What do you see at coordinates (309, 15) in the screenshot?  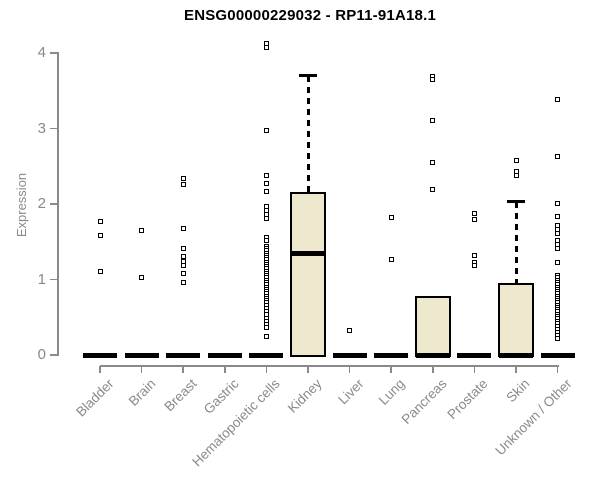 I see `chart-title: ENSG00000229032 - RP11-91A18.1` at bounding box center [309, 15].